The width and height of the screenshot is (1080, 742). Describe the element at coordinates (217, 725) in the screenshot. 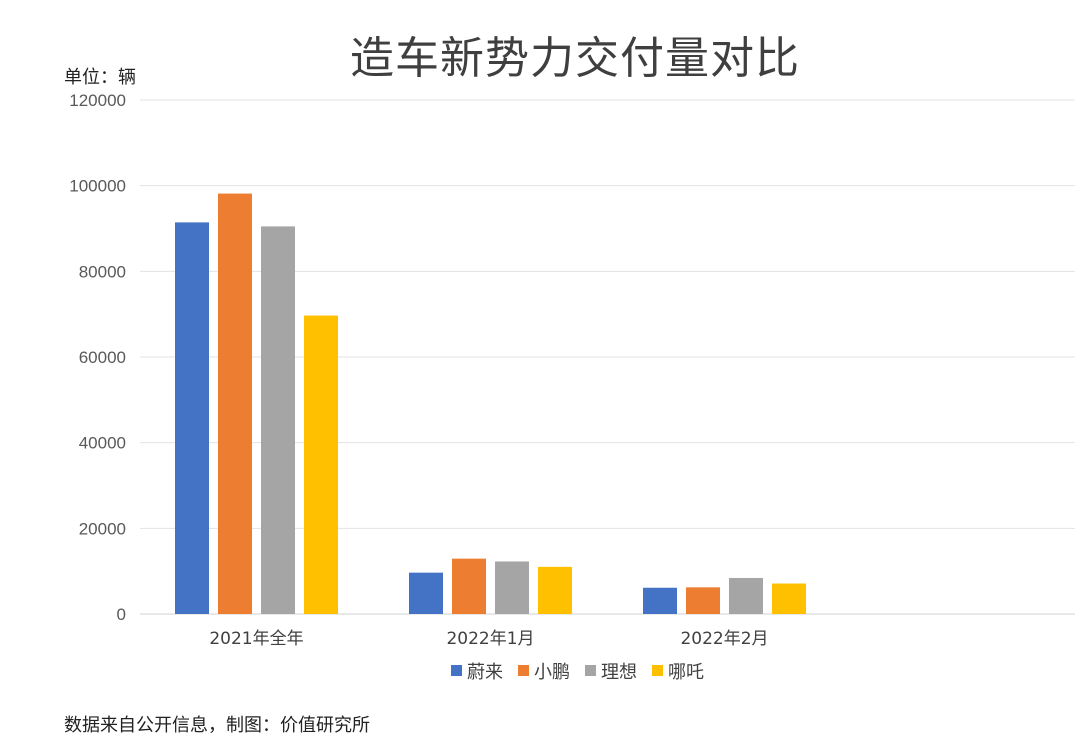

I see `source-note: 数据来自公开信息，制图：价值研究所` at that location.